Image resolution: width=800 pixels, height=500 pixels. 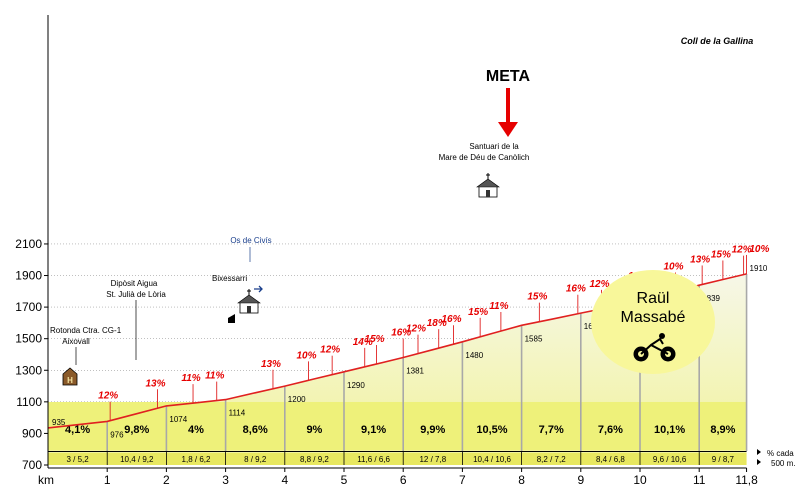 What do you see at coordinates (137, 459) in the screenshot?
I see `half-km-gradient-label: 10,4 / 9,2` at bounding box center [137, 459].